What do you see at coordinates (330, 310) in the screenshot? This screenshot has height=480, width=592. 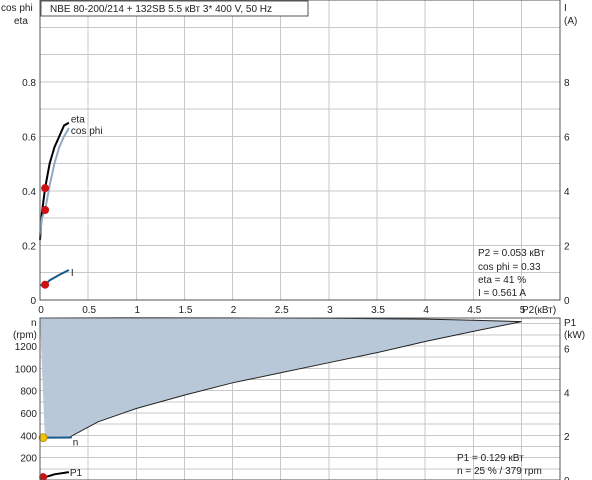 I see `x-tick-label: 3` at bounding box center [330, 310].